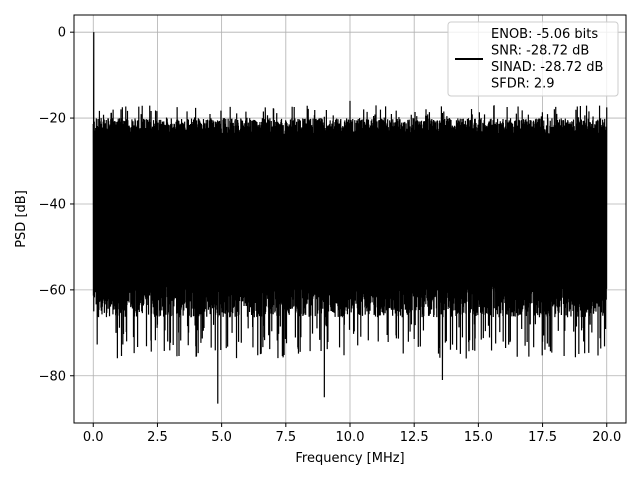  Describe the element at coordinates (606, 437) in the screenshot. I see `x-tick-label: 20.0` at that location.